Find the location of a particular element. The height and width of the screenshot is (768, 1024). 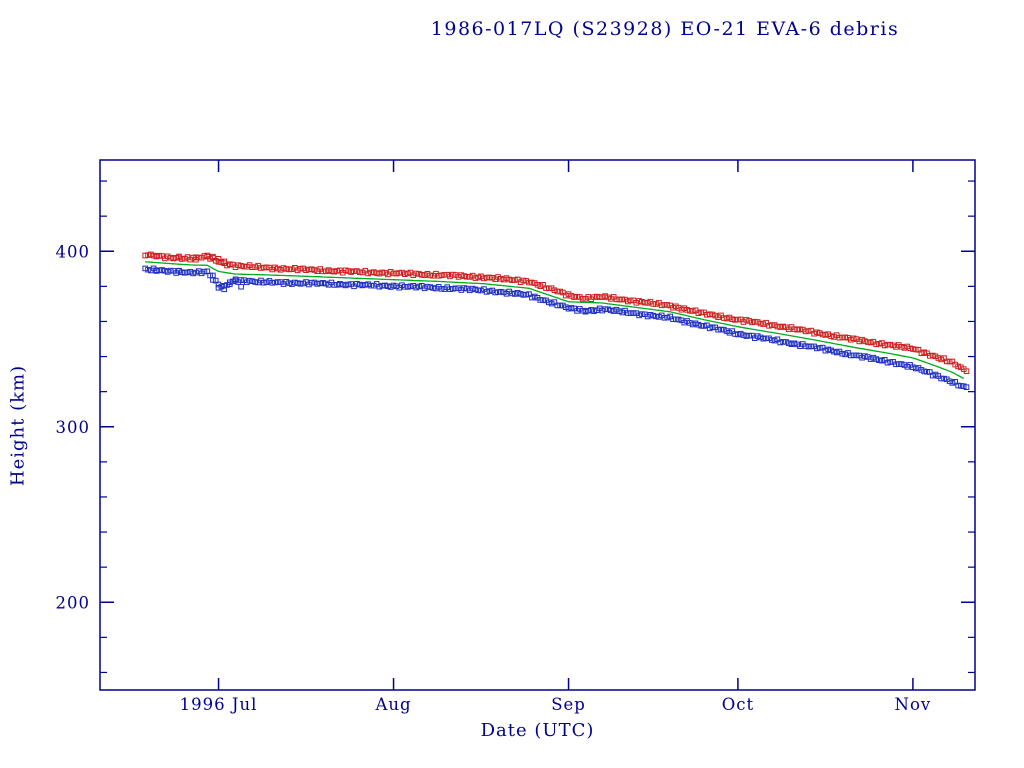

x-tick-label: Oct is located at coordinates (738, 704).